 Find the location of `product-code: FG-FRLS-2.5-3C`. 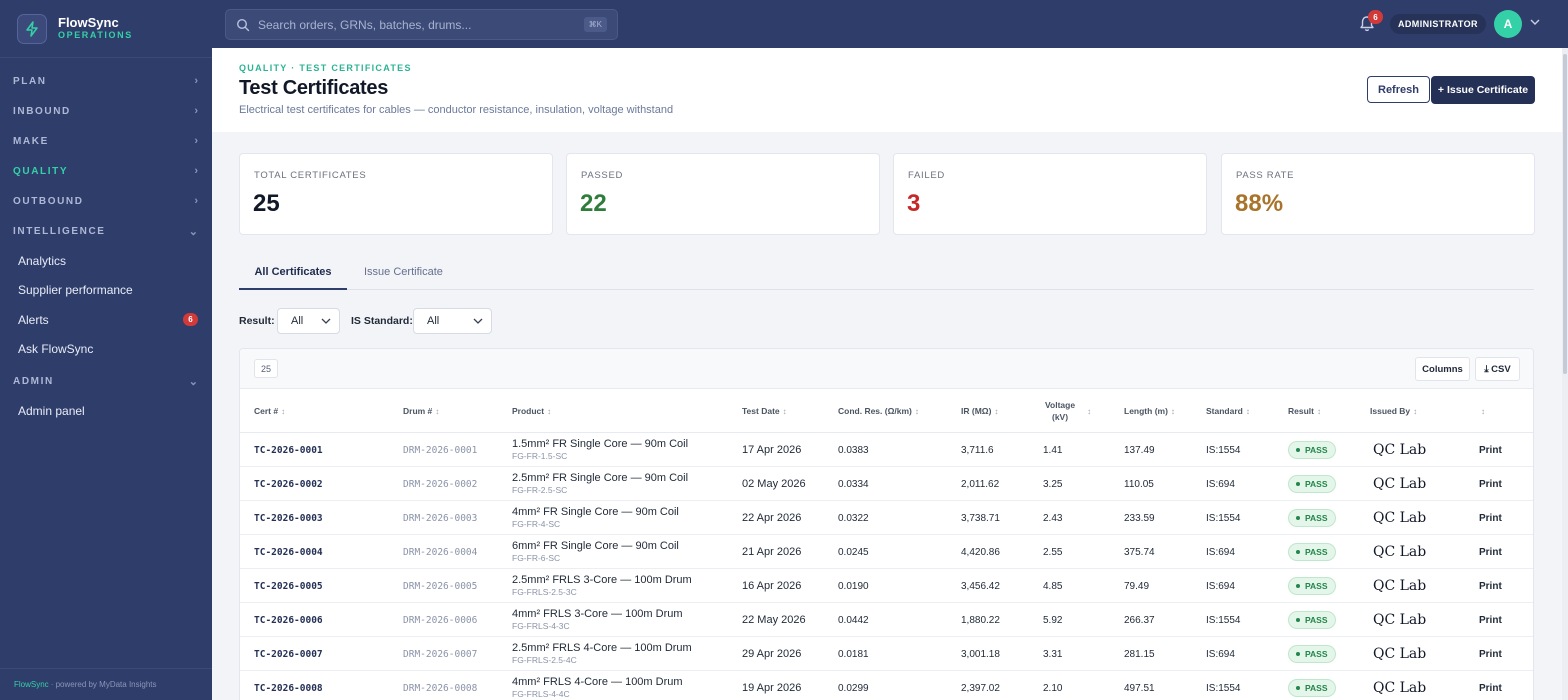

product-code: FG-FRLS-2.5-3C is located at coordinates (544, 592).